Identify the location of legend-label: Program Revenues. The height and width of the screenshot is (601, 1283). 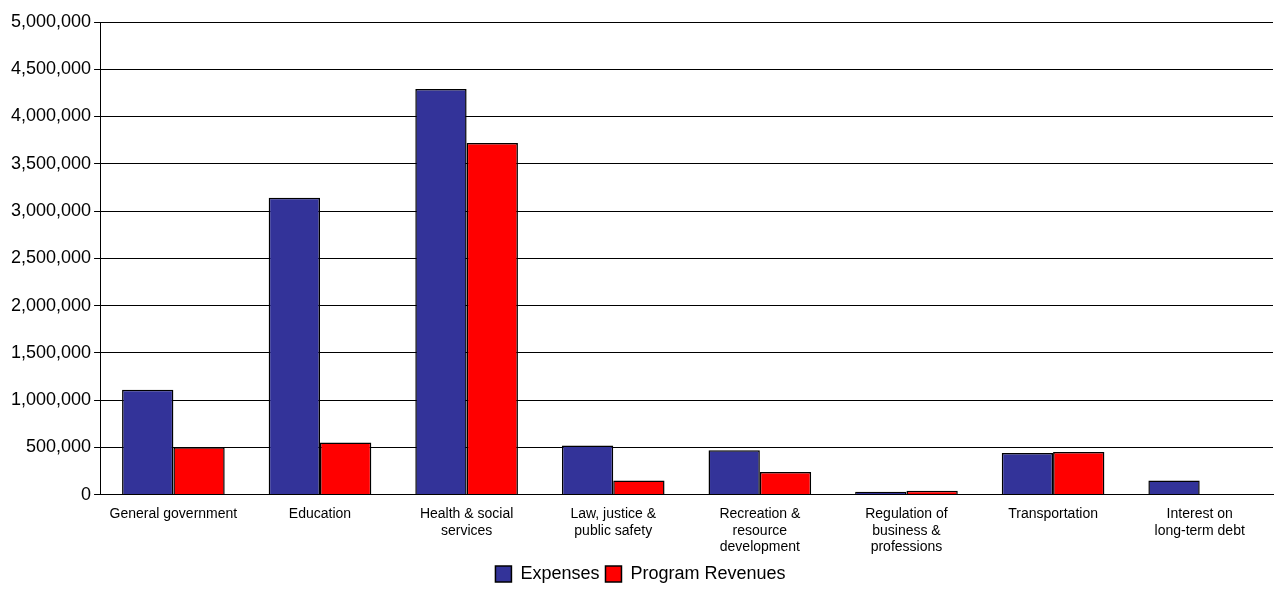
(708, 572).